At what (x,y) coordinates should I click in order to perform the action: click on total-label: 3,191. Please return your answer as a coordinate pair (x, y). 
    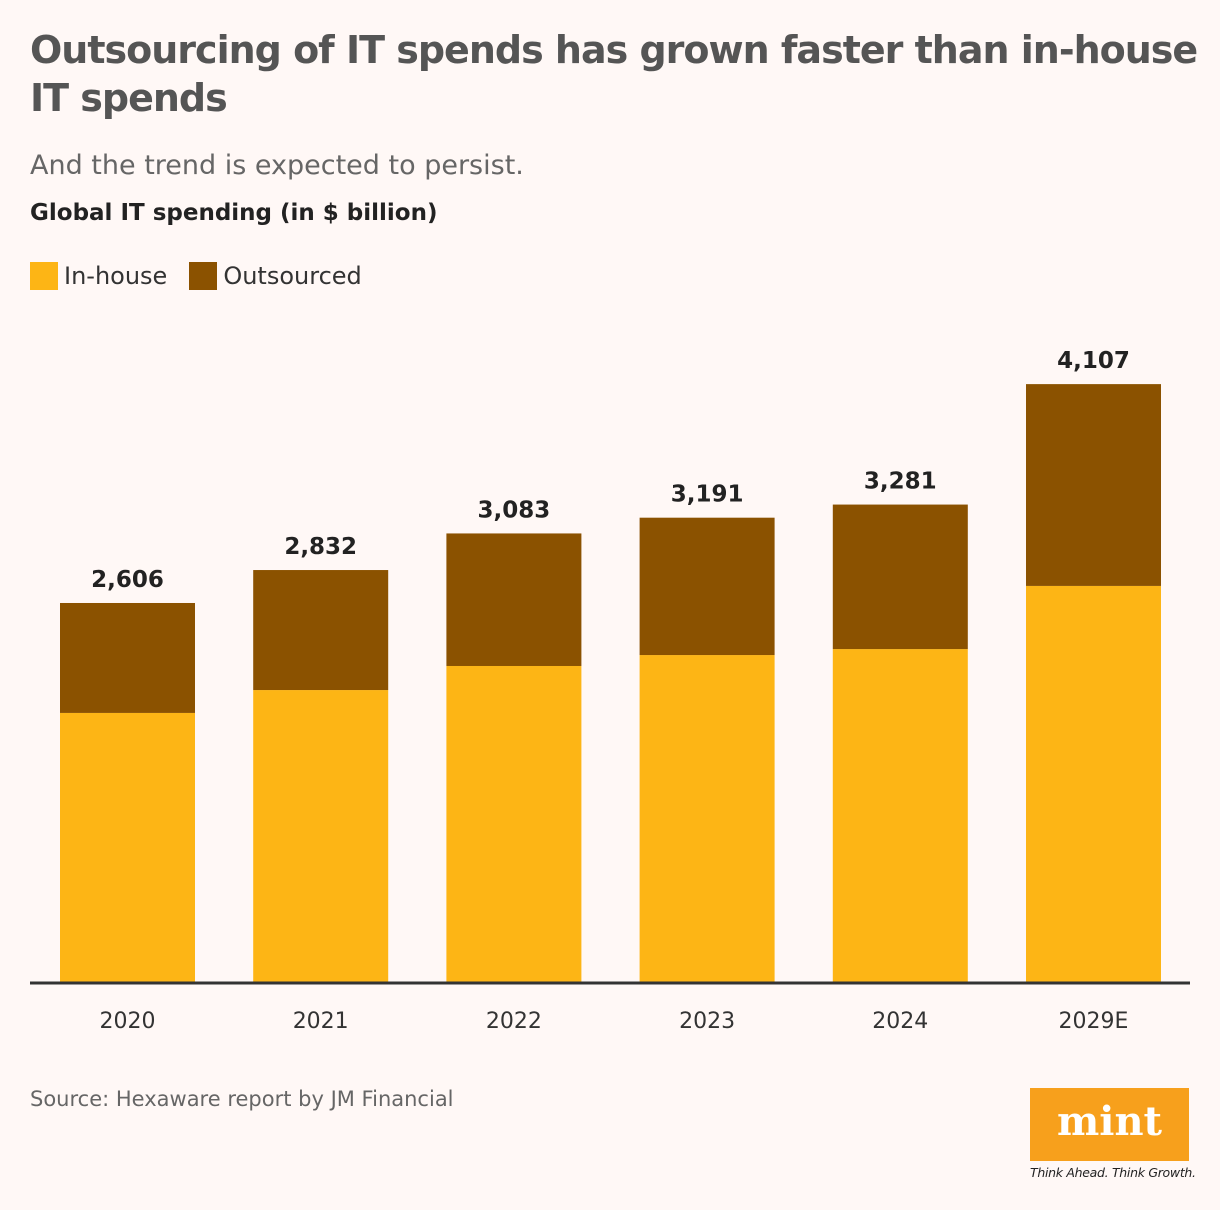
    Looking at the image, I should click on (707, 495).